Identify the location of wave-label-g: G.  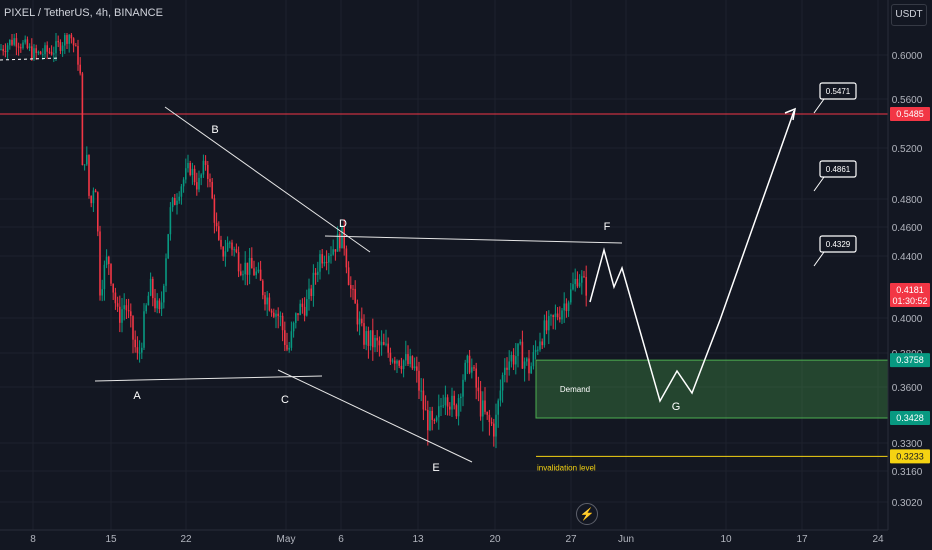
(676, 407).